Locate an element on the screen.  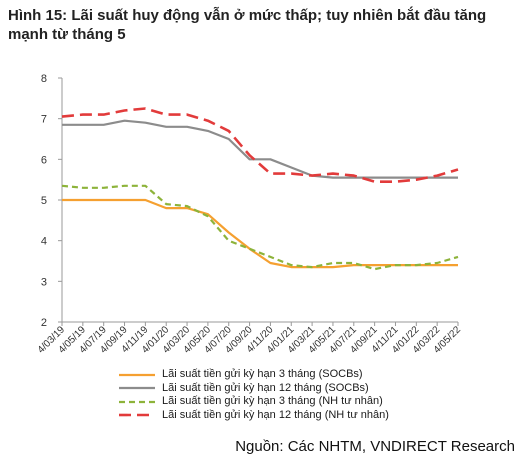
source-note: Nguồn: Các NHTM, VNDIRECT Research is located at coordinates (375, 446).